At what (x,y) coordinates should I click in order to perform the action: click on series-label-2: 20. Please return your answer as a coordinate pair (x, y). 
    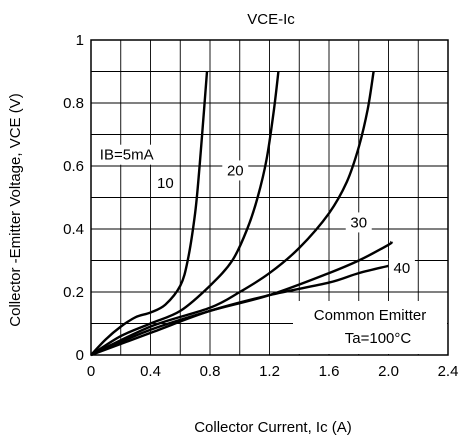
    Looking at the image, I should click on (235, 170).